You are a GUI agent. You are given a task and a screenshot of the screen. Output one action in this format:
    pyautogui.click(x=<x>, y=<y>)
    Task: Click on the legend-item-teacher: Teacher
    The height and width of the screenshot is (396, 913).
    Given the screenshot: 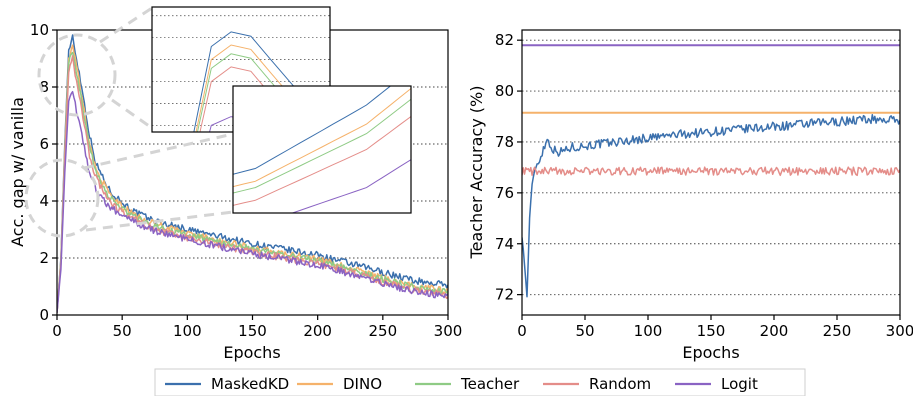 What is the action you would take?
    pyautogui.click(x=467, y=384)
    